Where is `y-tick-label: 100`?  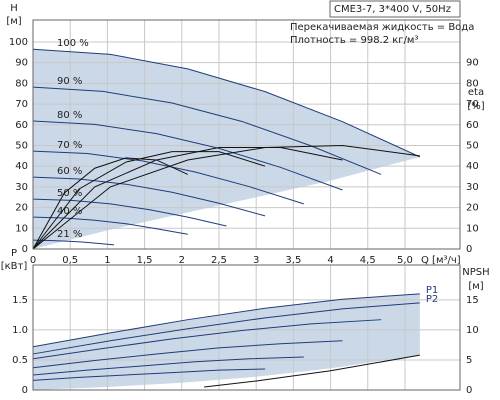
y-tick-label: 100 is located at coordinates (18, 42).